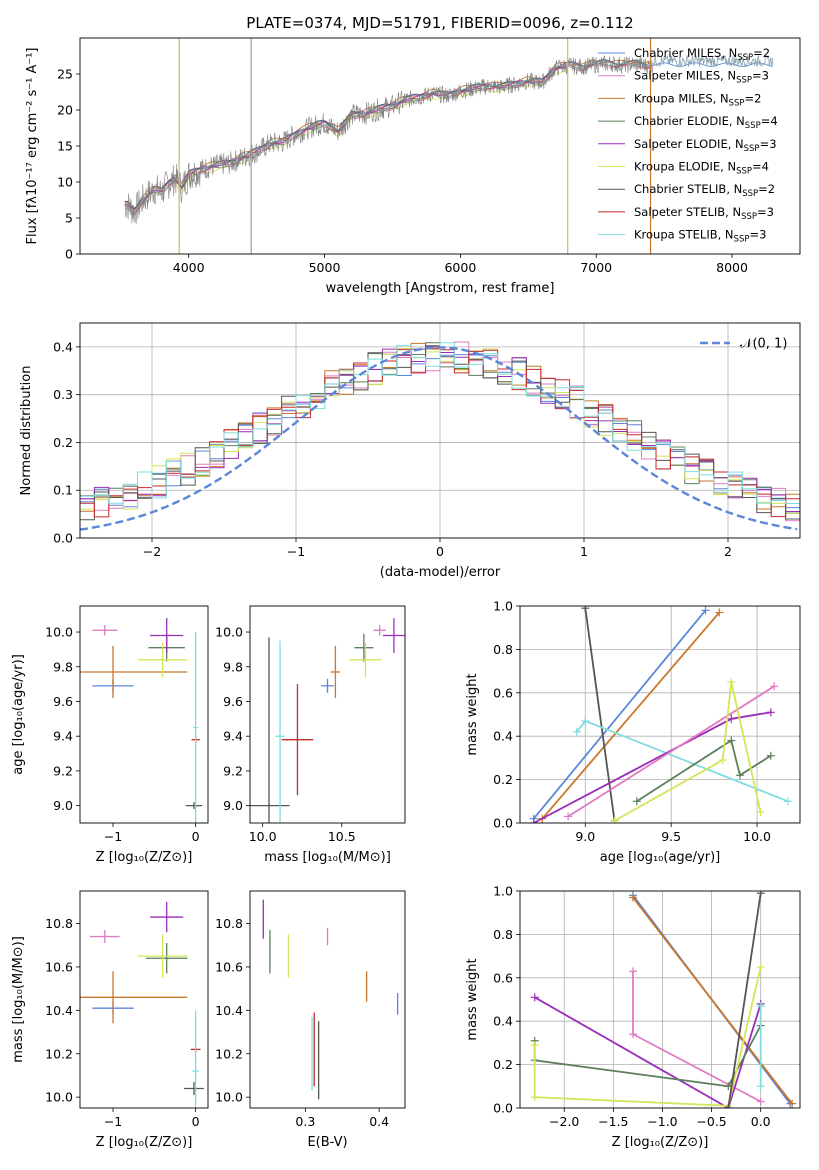 The image size is (819, 1170). I want to click on legend-entry: Salpeter MILES, NSSP=3, so click(701, 77).